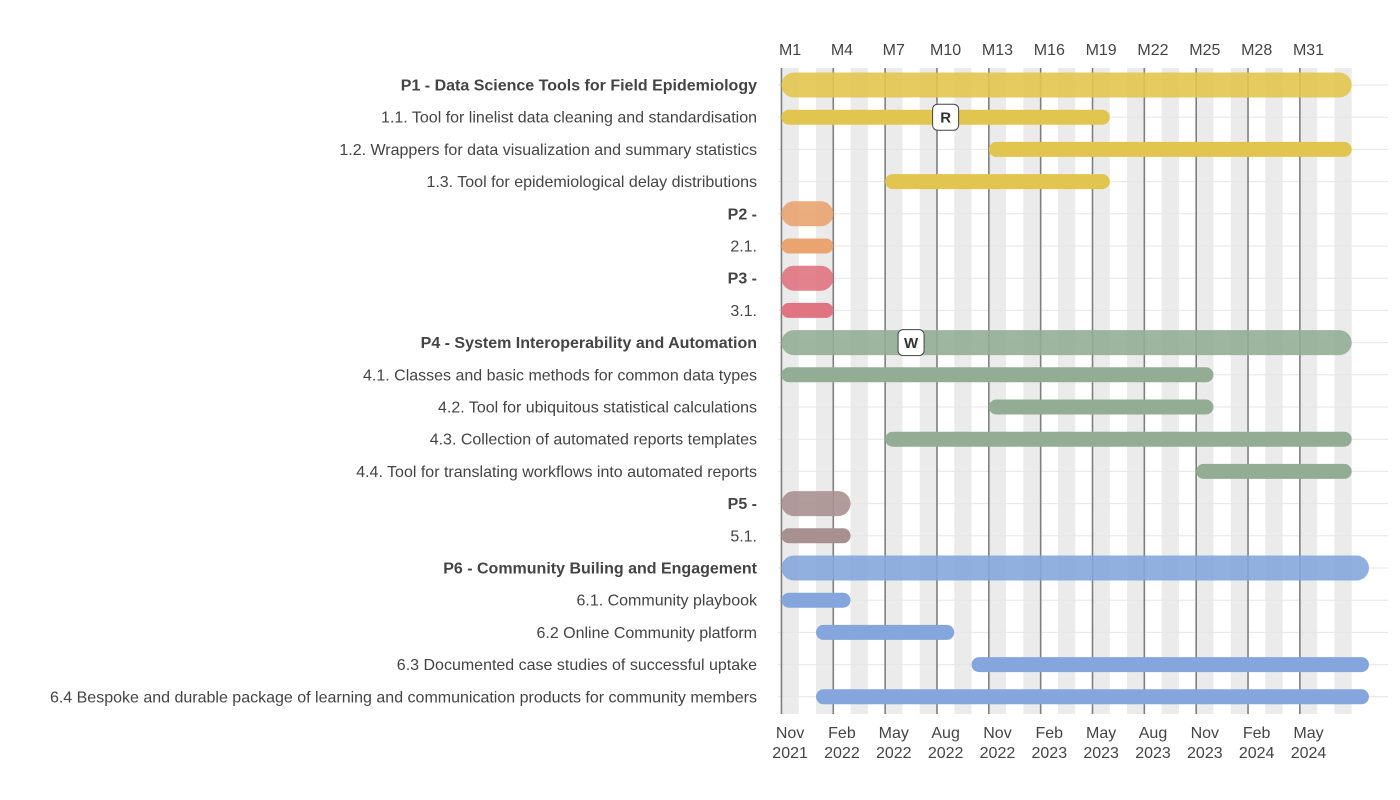  I want to click on top-tick-label: M31, so click(1308, 50).